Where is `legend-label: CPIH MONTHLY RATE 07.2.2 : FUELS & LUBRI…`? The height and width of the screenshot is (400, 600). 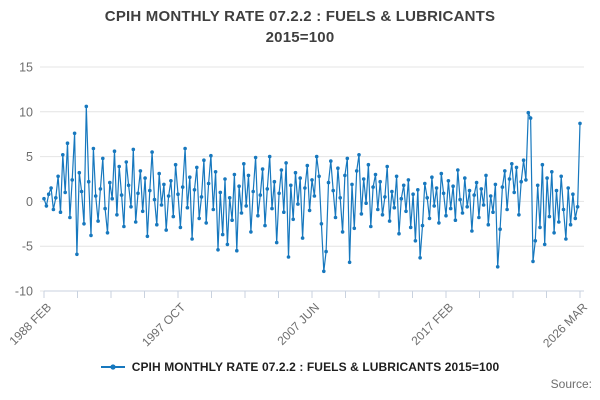
legend-label: CPIH MONTHLY RATE 07.2.2 : FUELS & LUBRI… is located at coordinates (315, 367).